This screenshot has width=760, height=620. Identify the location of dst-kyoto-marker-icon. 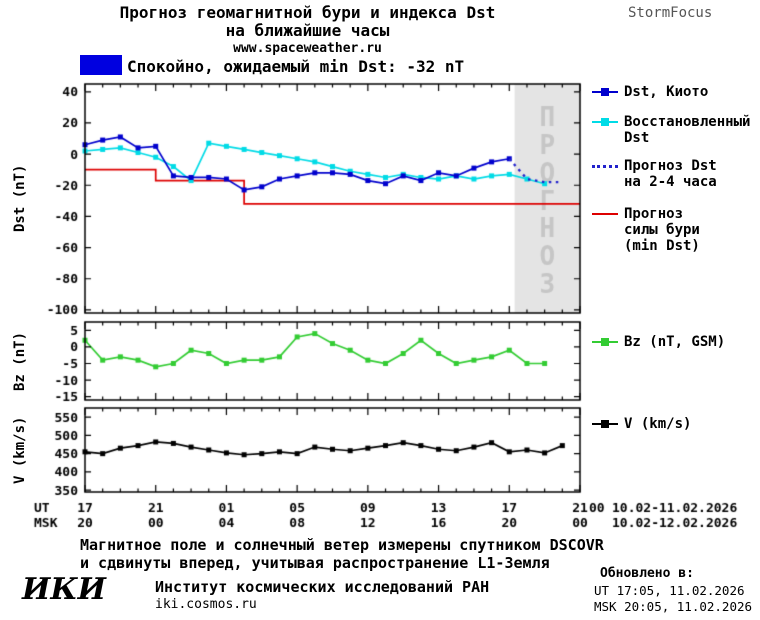
(605, 92).